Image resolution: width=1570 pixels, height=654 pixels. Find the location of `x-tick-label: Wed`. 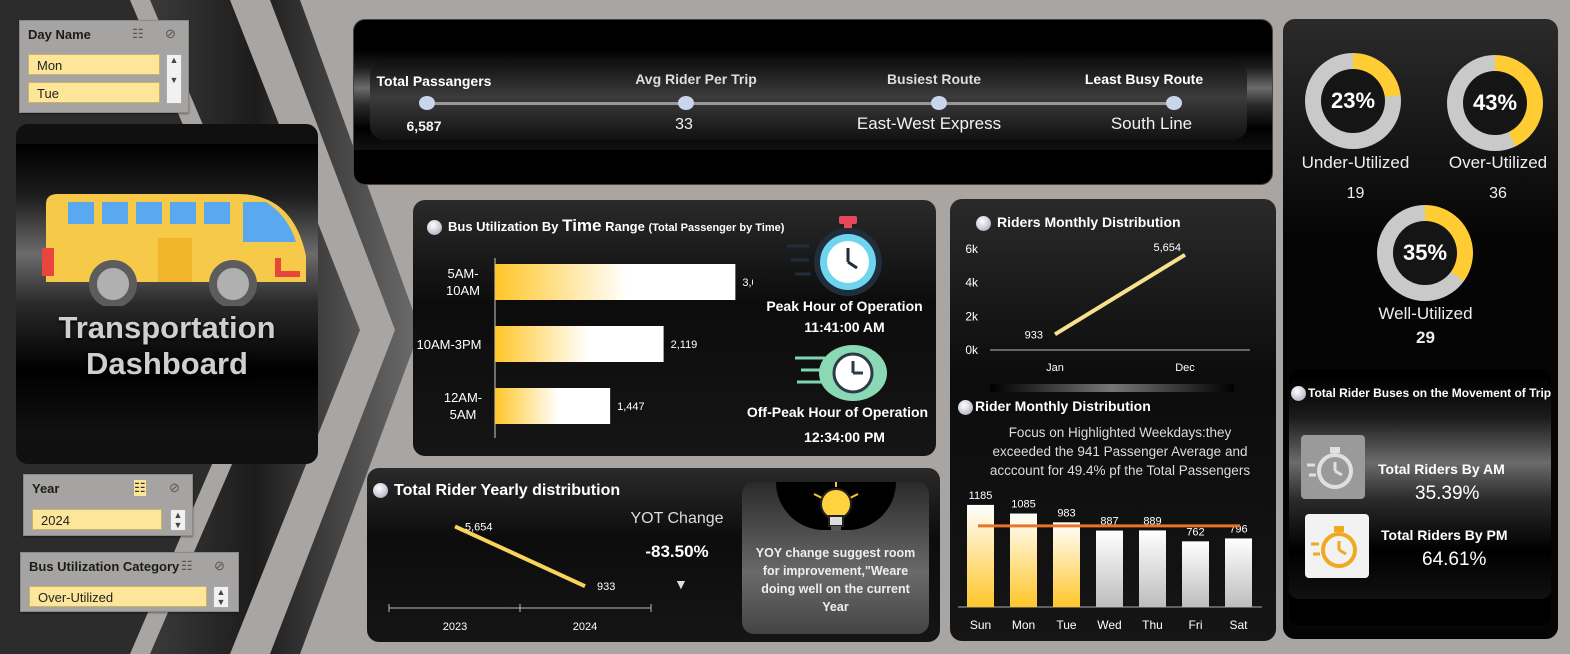

x-tick-label: Wed is located at coordinates (1109, 625).